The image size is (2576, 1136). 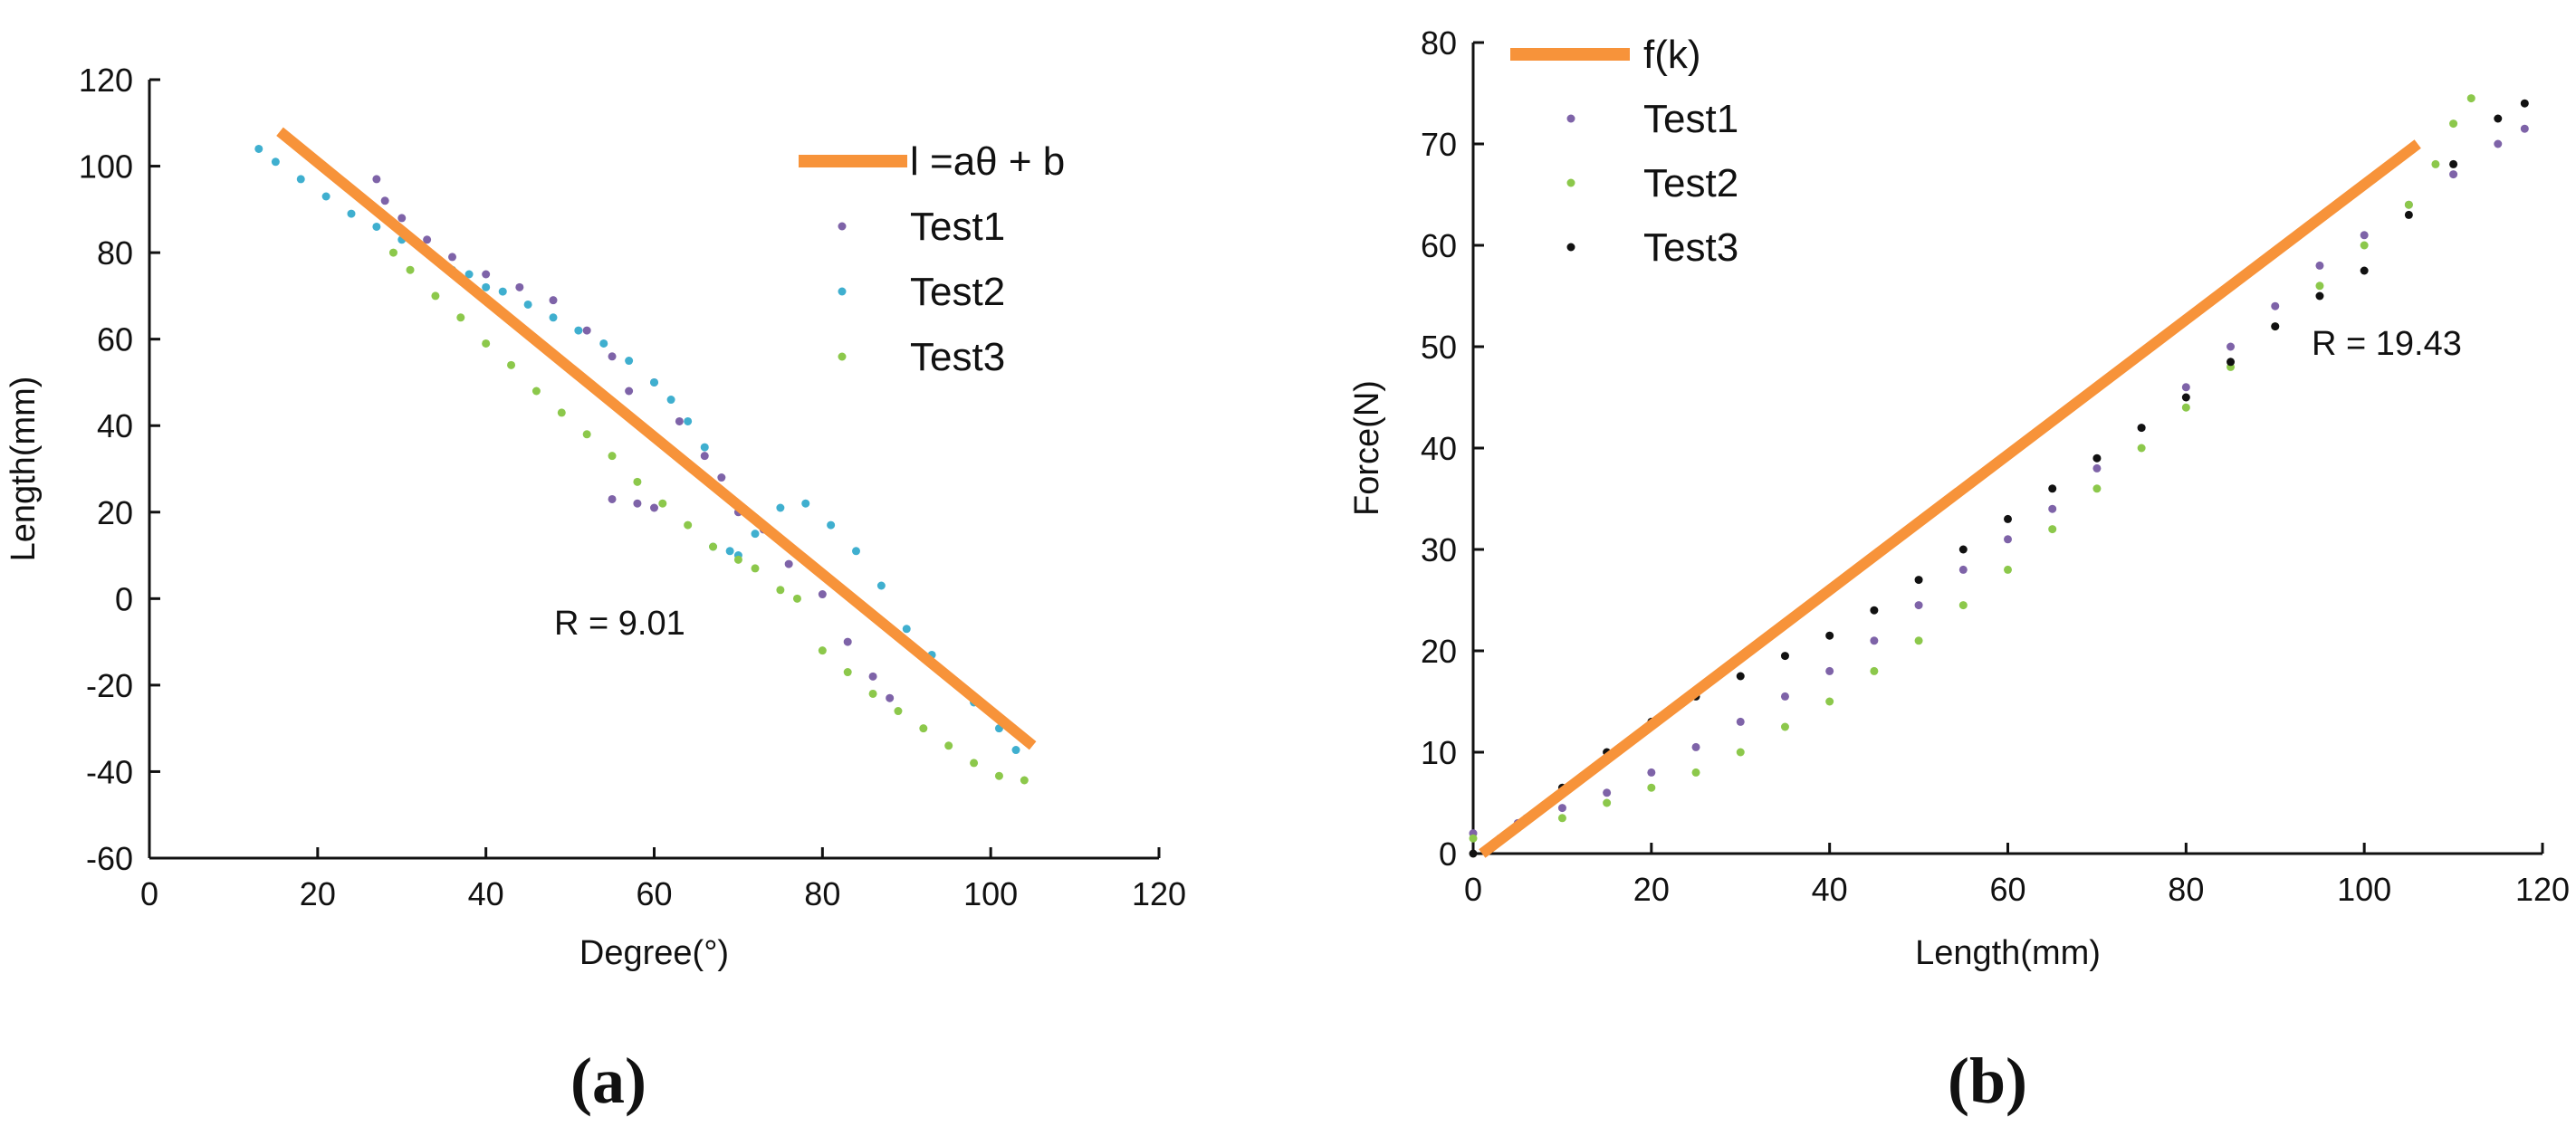 What do you see at coordinates (109, 858) in the screenshot?
I see `y-tick-label: -60` at bounding box center [109, 858].